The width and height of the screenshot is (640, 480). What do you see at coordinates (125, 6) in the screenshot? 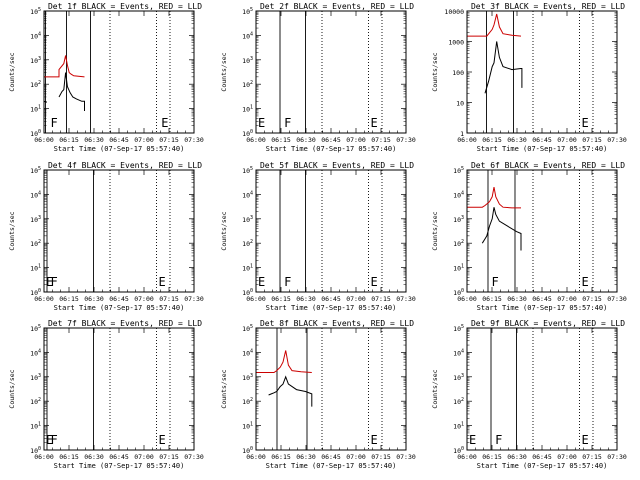
I see `panel-title: Det 1f BLACK = Events, RED = LLD` at bounding box center [125, 6].